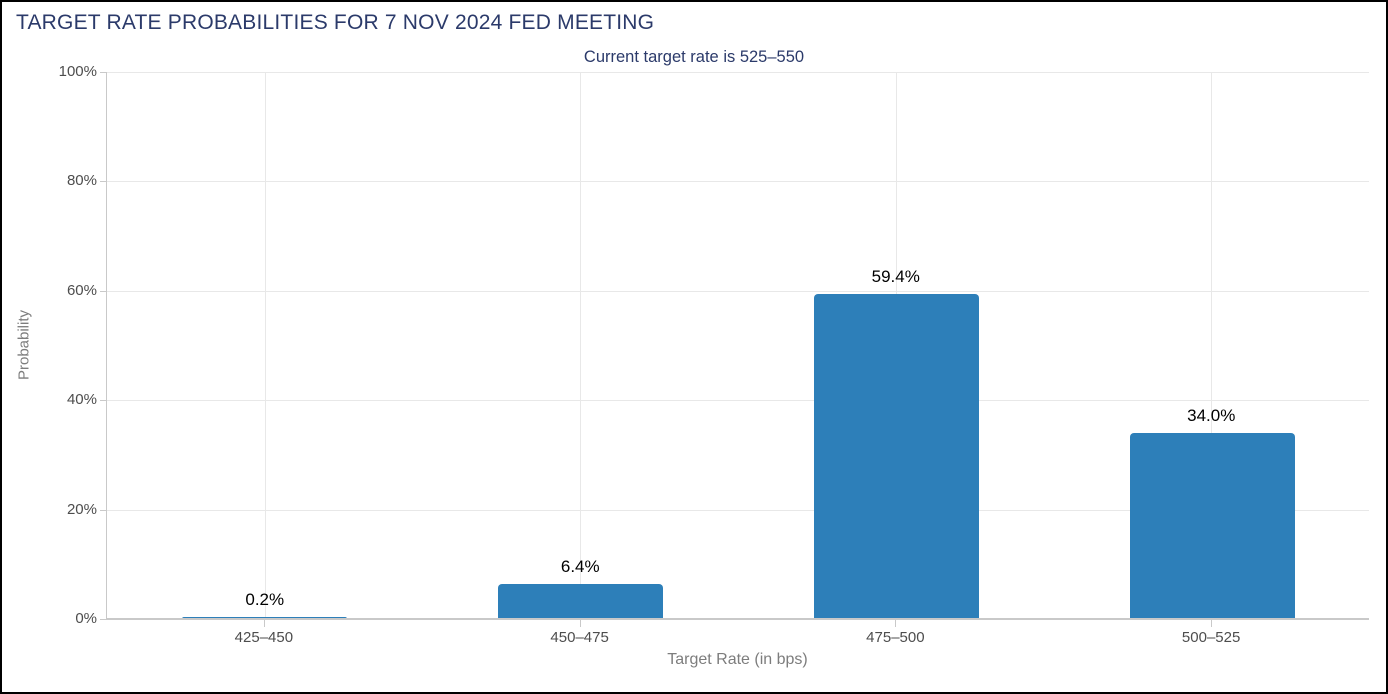 The width and height of the screenshot is (1388, 694). Describe the element at coordinates (1211, 637) in the screenshot. I see `x-tick-label: 500–525` at that location.